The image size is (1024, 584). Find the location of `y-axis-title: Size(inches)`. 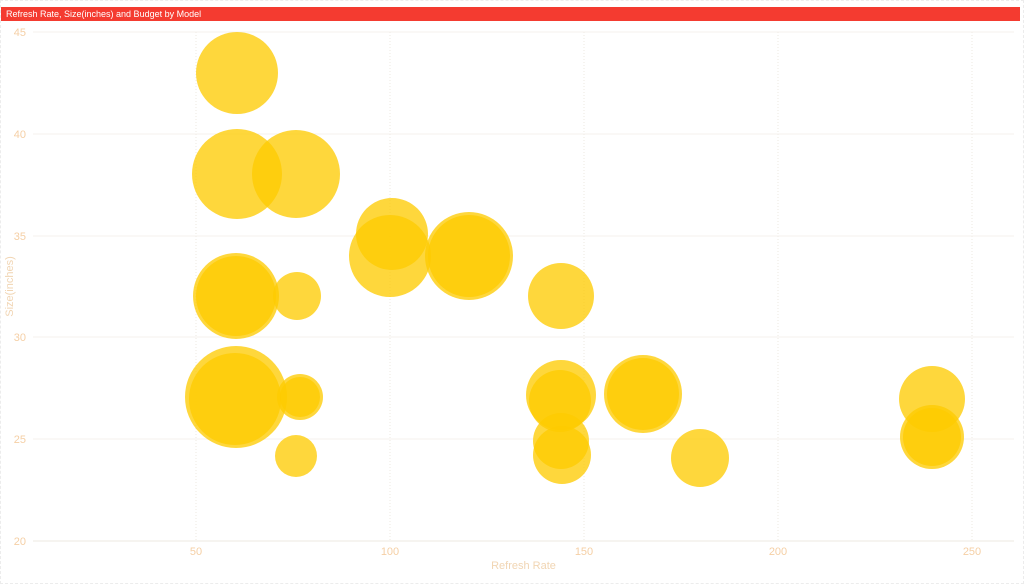

y-axis-title: Size(inches) is located at coordinates (10, 286).